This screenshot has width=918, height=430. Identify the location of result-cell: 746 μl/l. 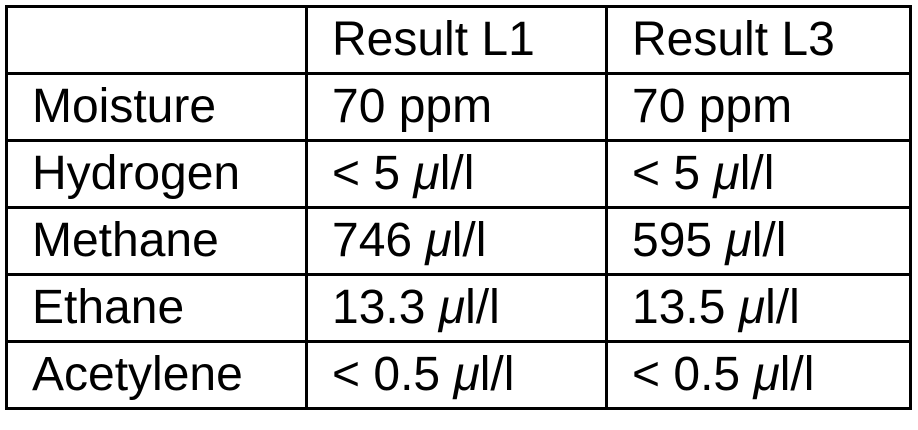
(456, 241).